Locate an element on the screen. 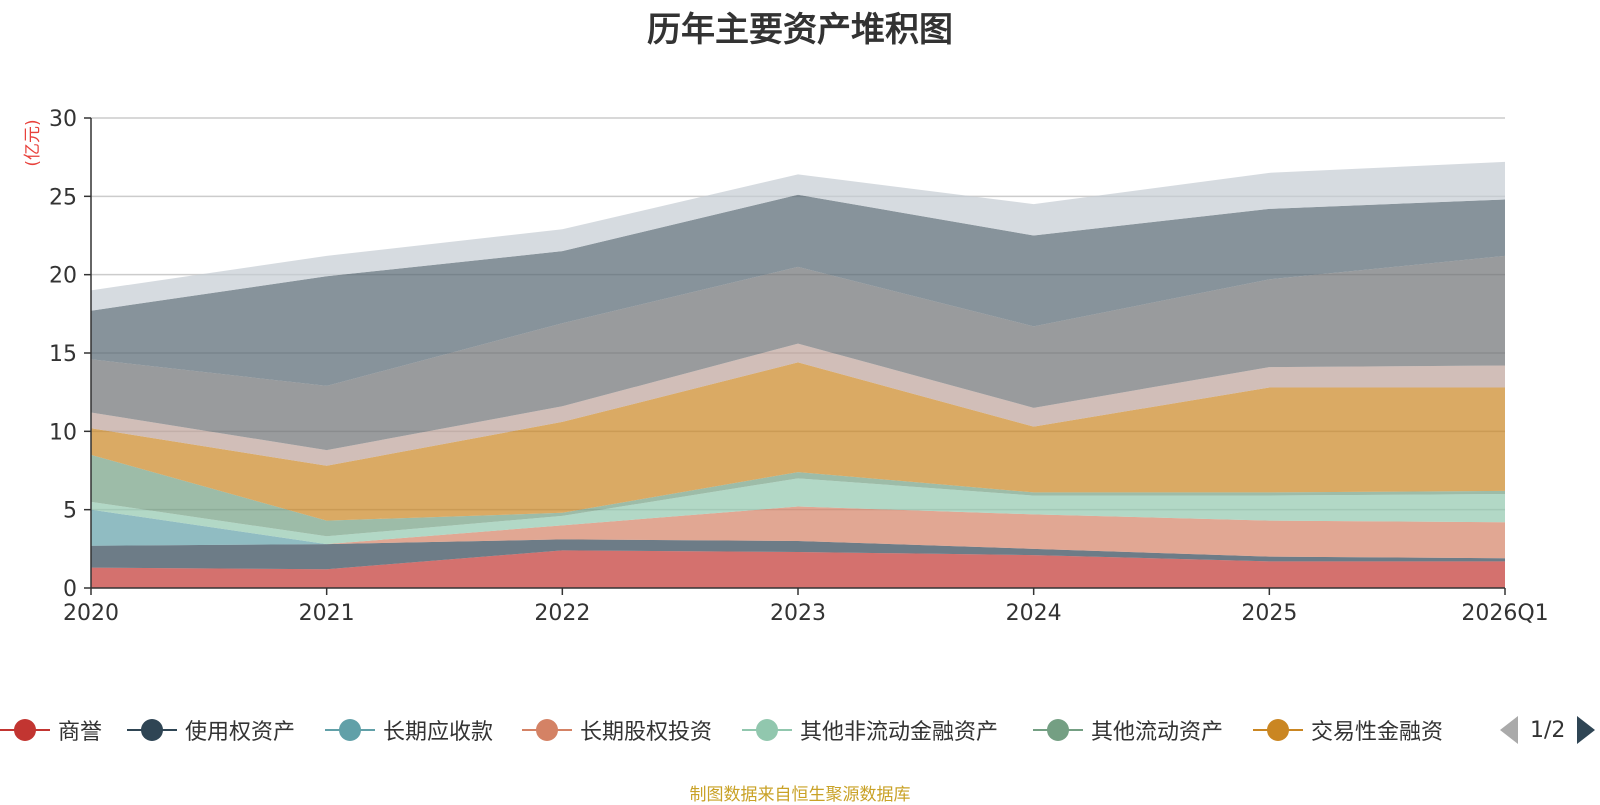 The width and height of the screenshot is (1600, 805). x-tick-label-2020: 2020 is located at coordinates (91, 613).